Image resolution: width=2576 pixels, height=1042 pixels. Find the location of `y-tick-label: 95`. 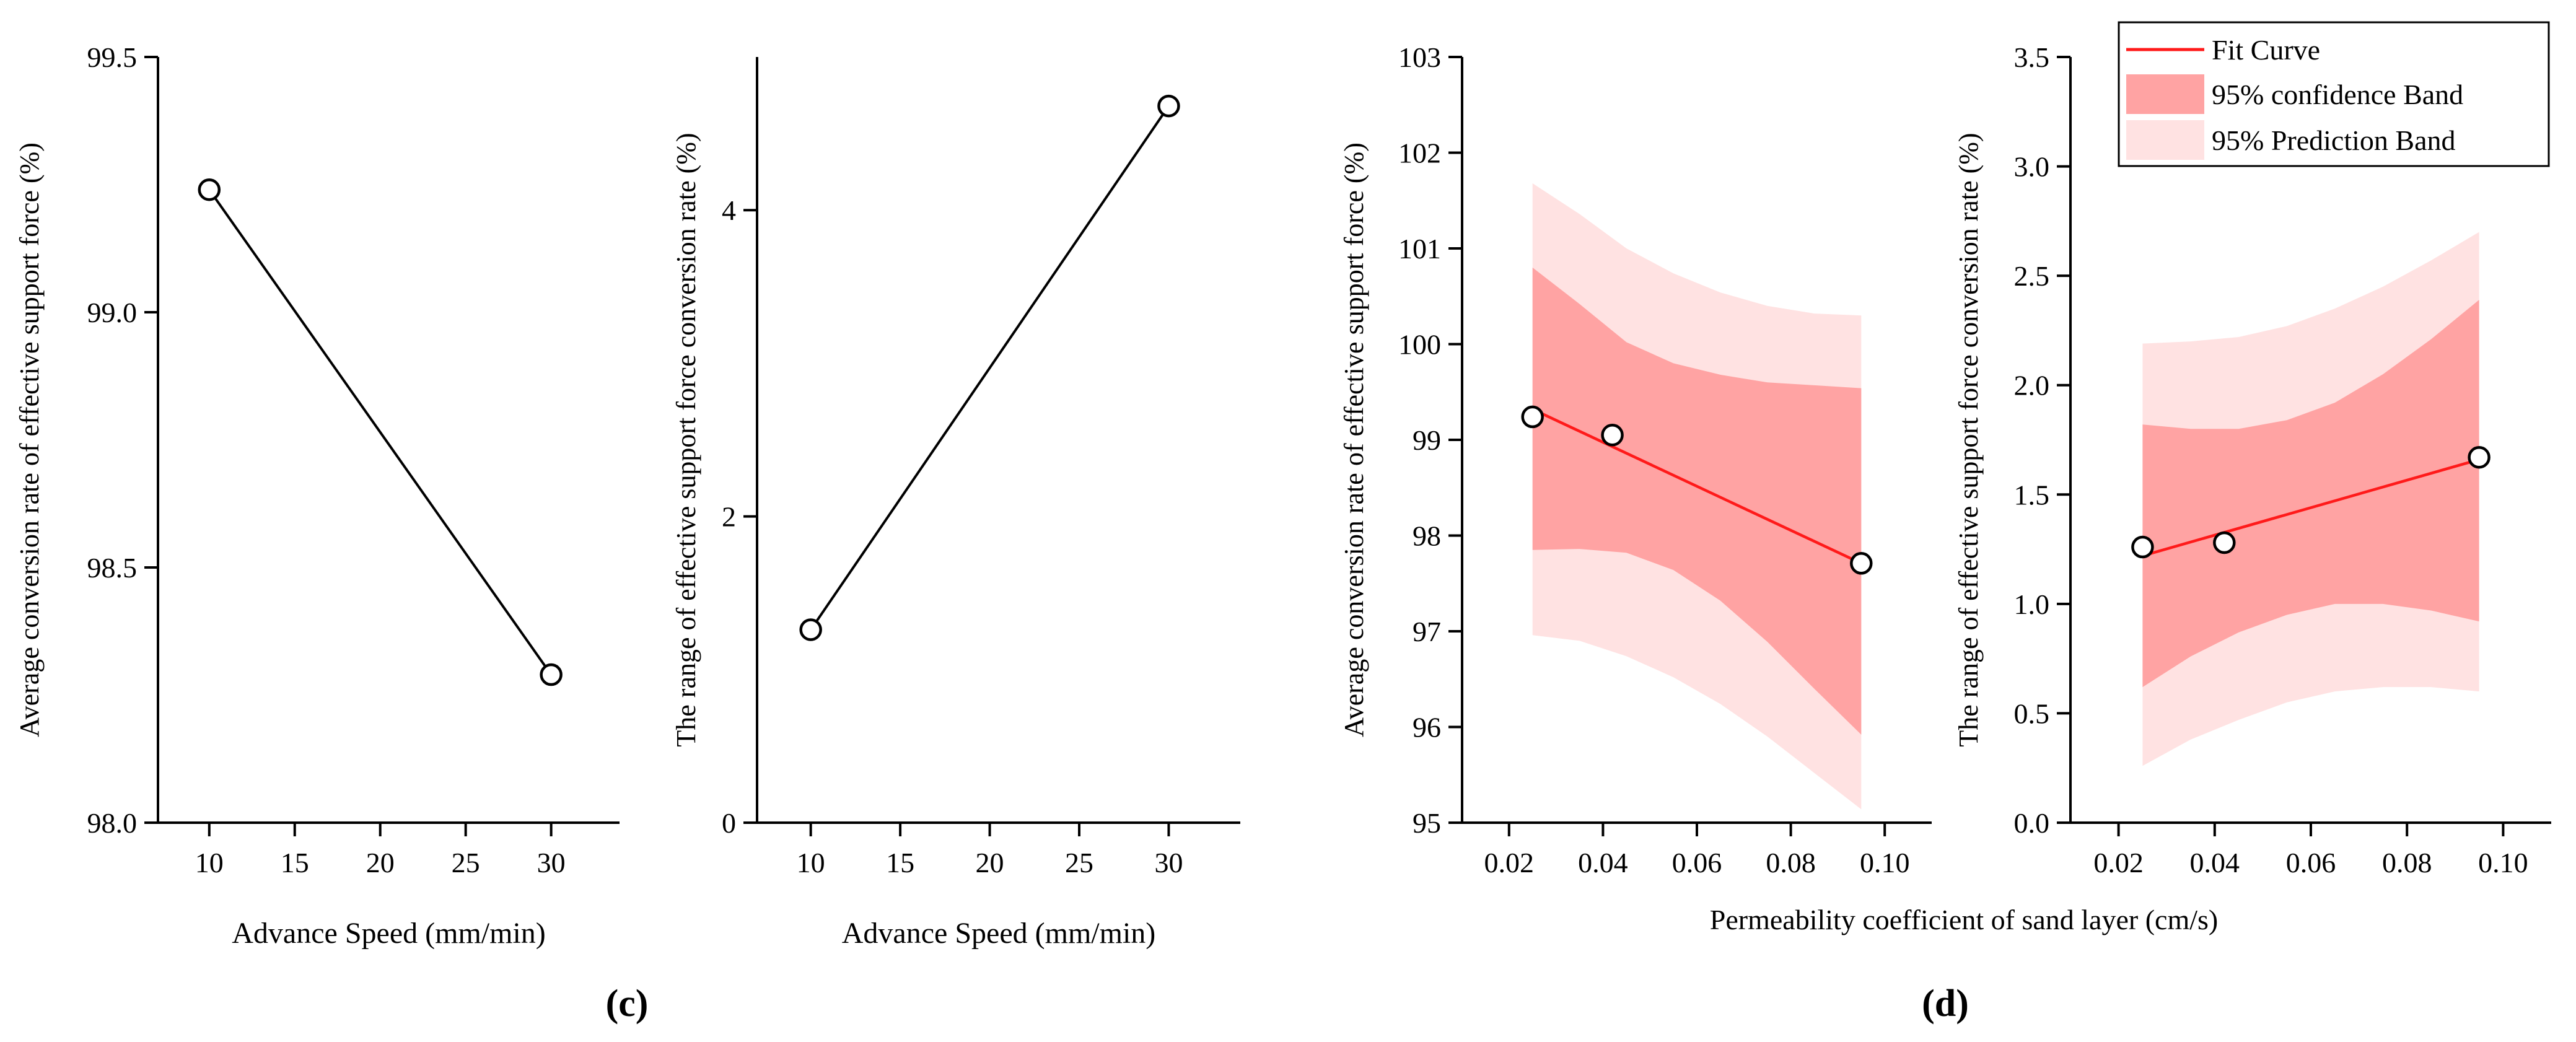

y-tick-label: 95 is located at coordinates (1427, 823).